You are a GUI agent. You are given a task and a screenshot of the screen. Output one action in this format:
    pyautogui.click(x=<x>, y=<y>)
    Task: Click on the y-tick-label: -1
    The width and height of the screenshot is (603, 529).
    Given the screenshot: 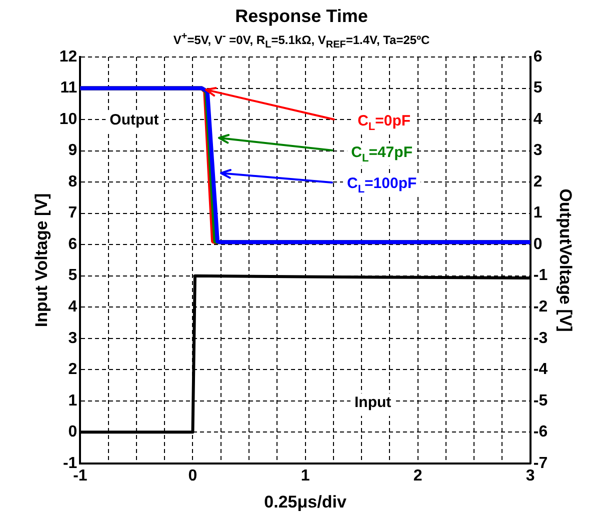 What is the action you would take?
    pyautogui.click(x=70, y=463)
    